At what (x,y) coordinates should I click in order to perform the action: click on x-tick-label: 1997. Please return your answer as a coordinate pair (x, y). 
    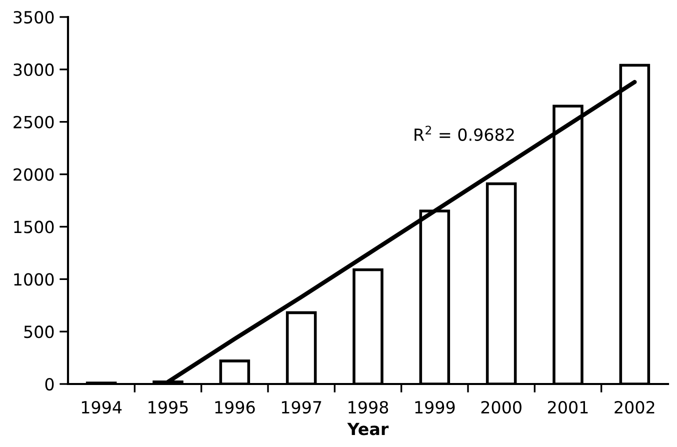
    Looking at the image, I should click on (302, 407).